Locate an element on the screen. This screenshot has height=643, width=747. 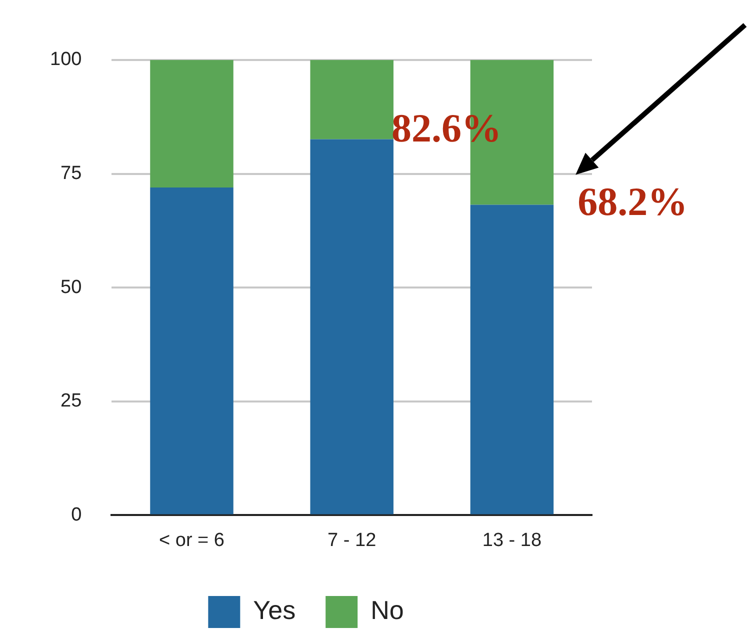
x-tick-label: 13 - 18 is located at coordinates (512, 540).